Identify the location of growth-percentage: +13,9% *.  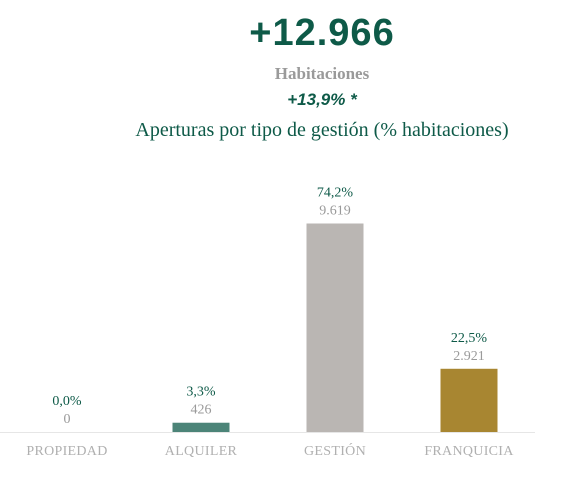
(322, 99).